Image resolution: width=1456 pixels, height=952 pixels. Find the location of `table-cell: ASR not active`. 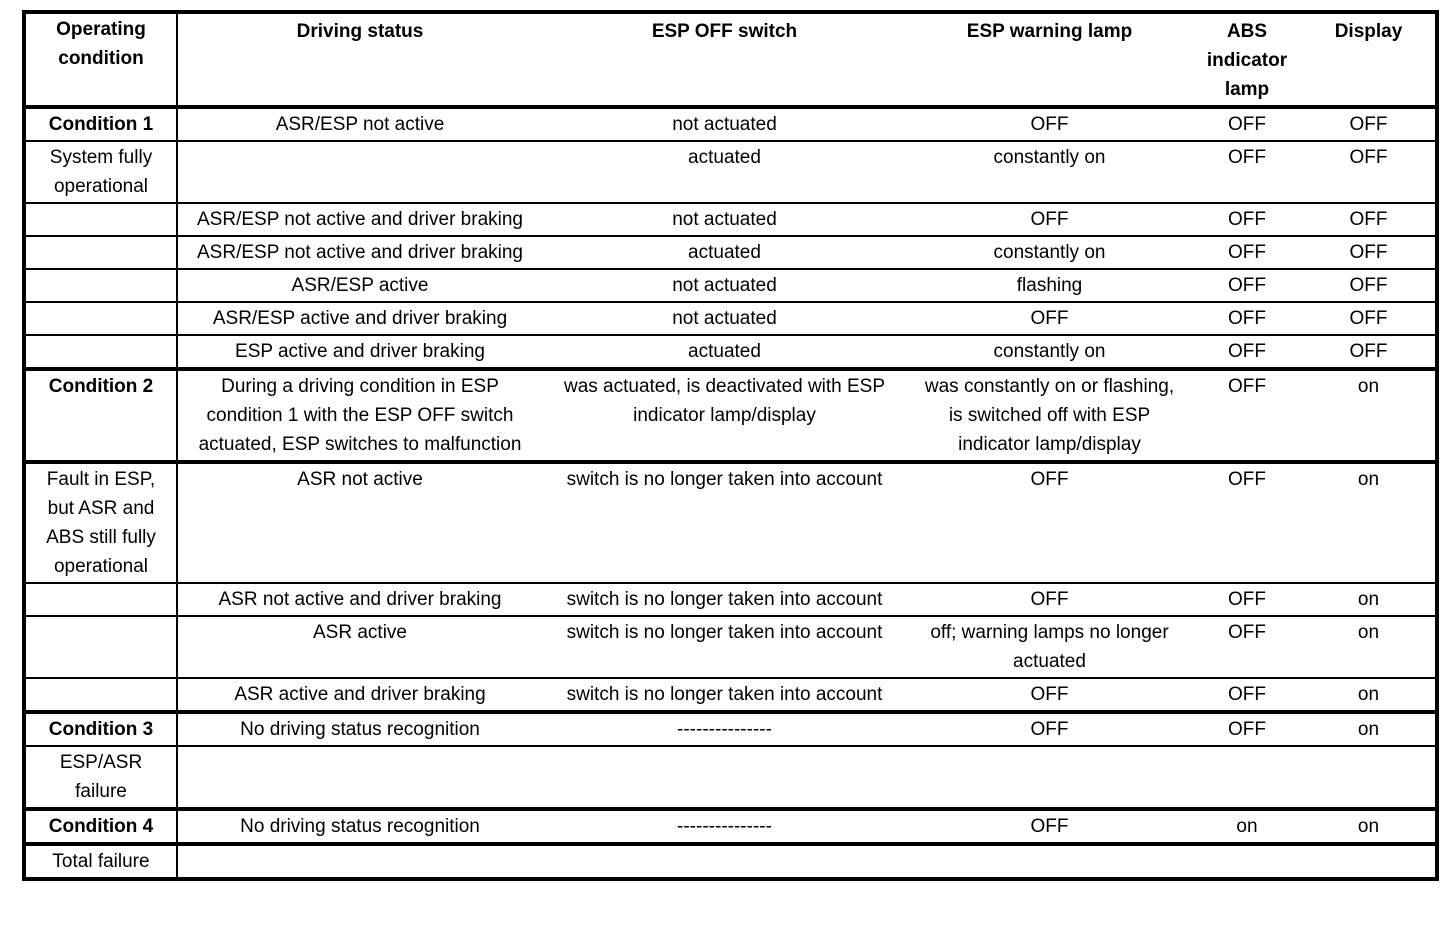

table-cell: ASR not active is located at coordinates (359, 521).